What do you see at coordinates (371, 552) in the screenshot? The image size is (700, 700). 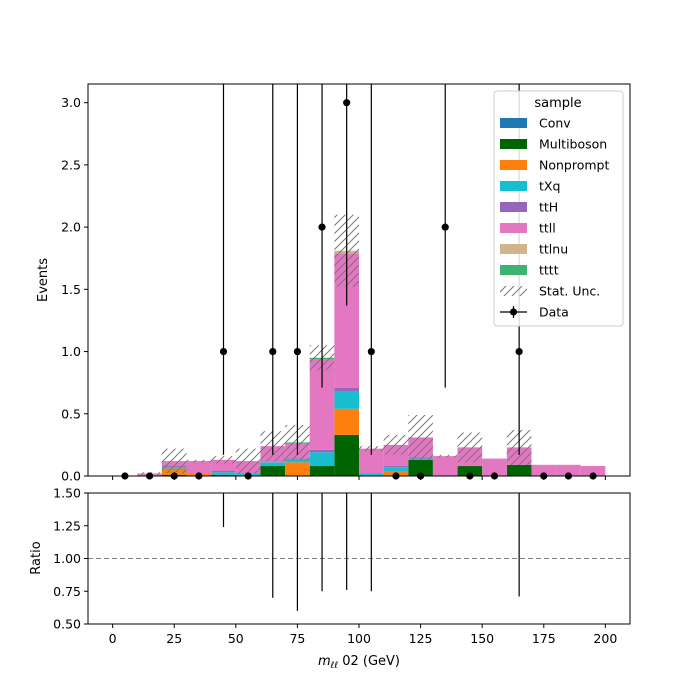 I see `ratio-error-bars` at bounding box center [371, 552].